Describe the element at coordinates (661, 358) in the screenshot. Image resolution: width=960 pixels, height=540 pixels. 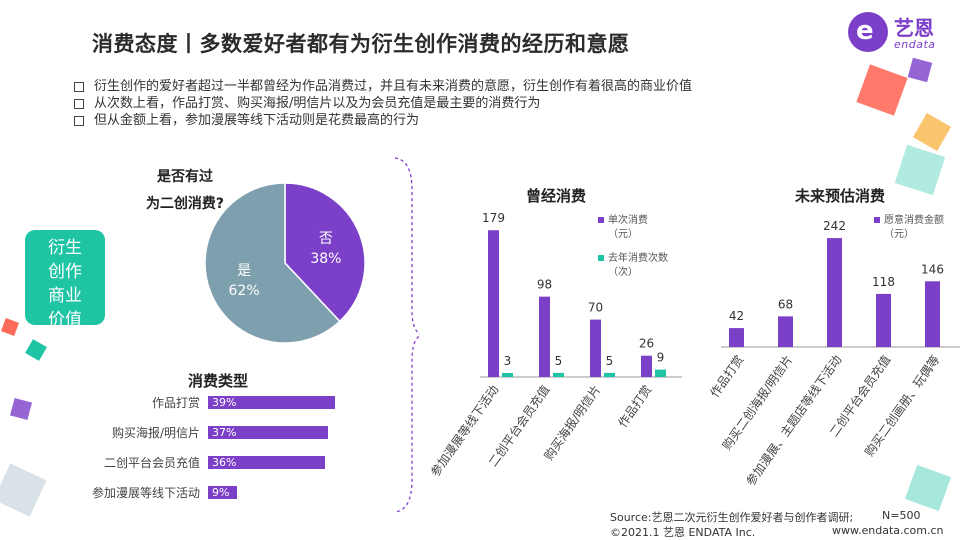
I see `bar-value-label: 9` at that location.